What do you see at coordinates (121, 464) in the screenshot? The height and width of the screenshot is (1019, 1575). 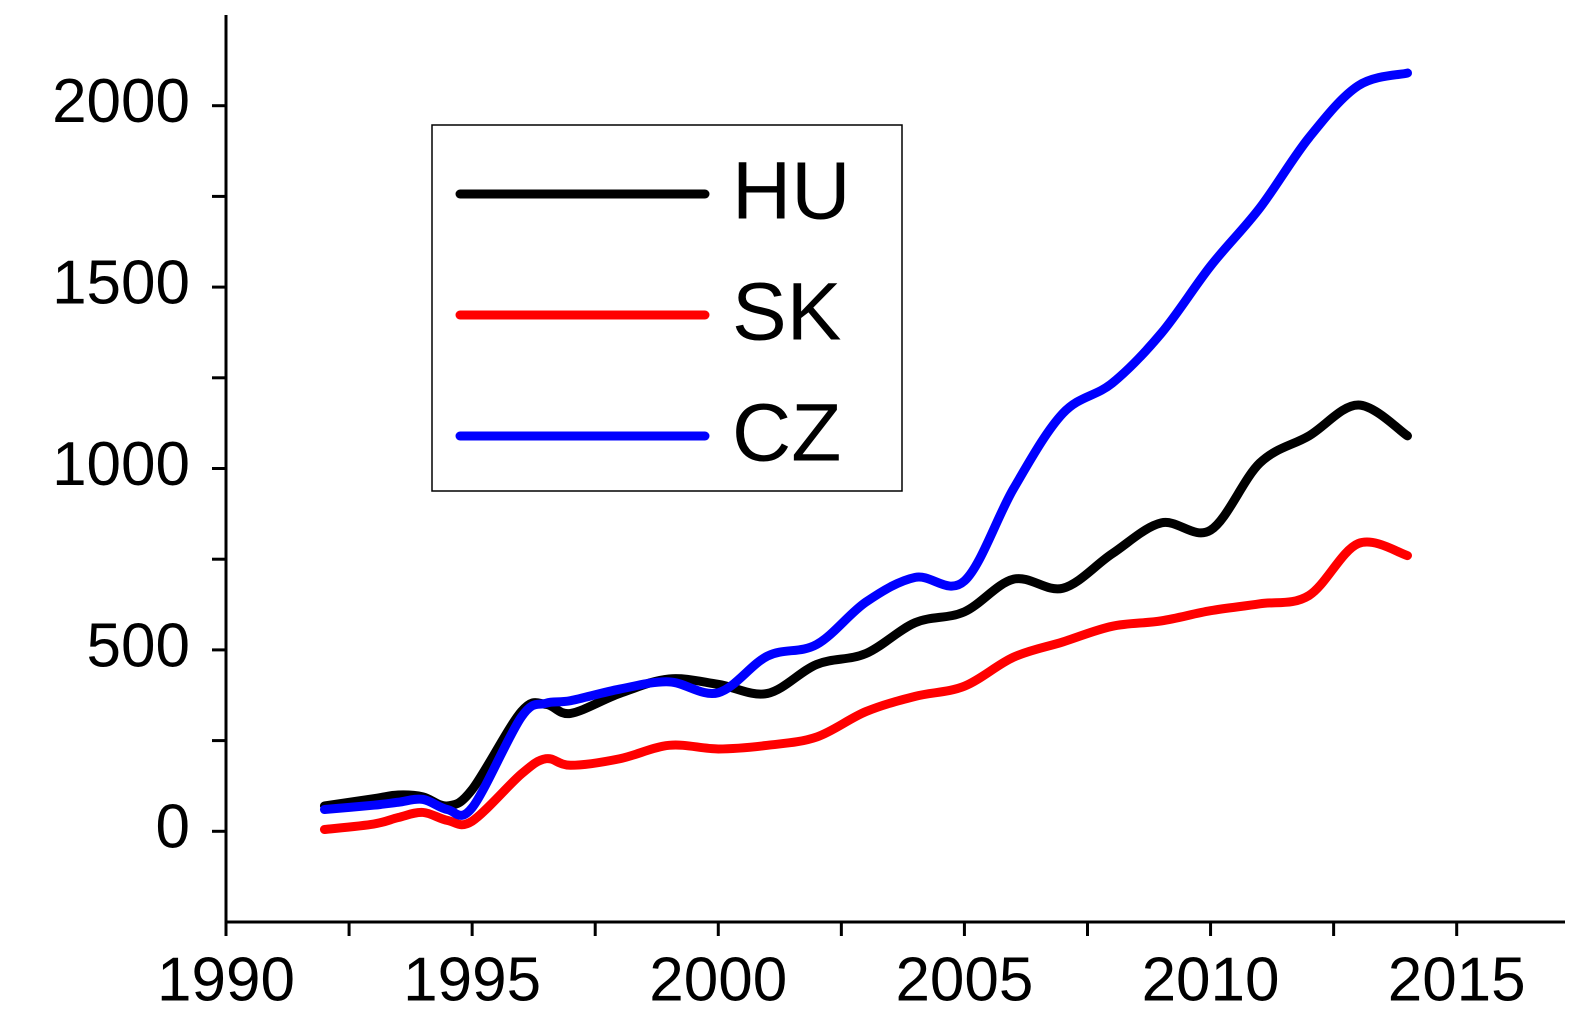 I see `y-tick-label: 1000` at bounding box center [121, 464].